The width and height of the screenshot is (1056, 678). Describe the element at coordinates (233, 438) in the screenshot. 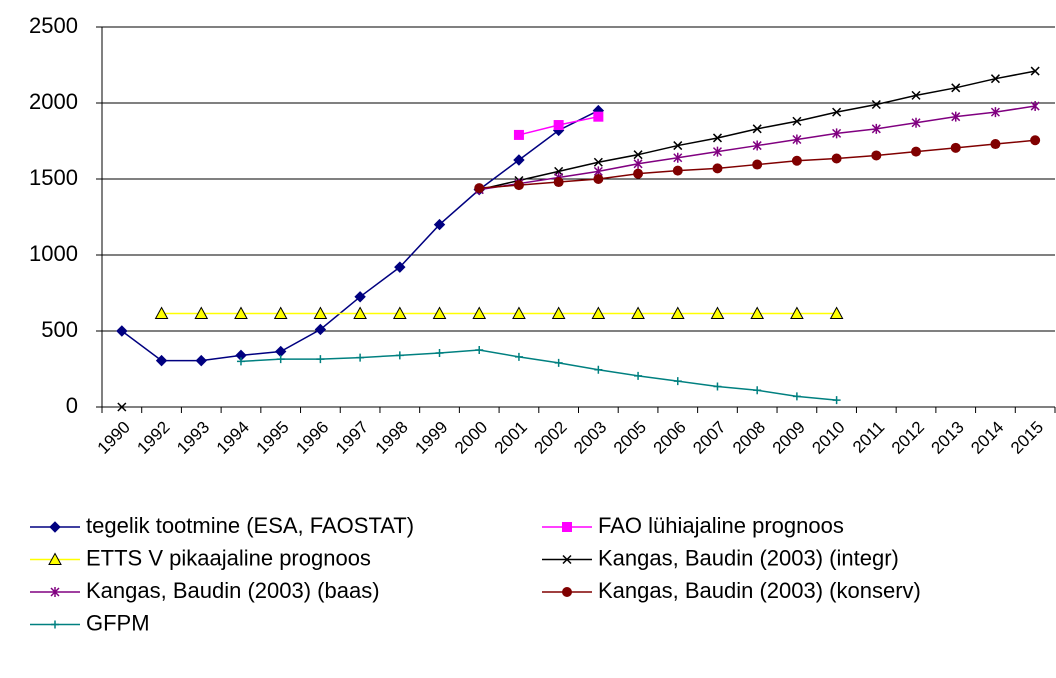

I see `x-tick-label: 1994` at that location.